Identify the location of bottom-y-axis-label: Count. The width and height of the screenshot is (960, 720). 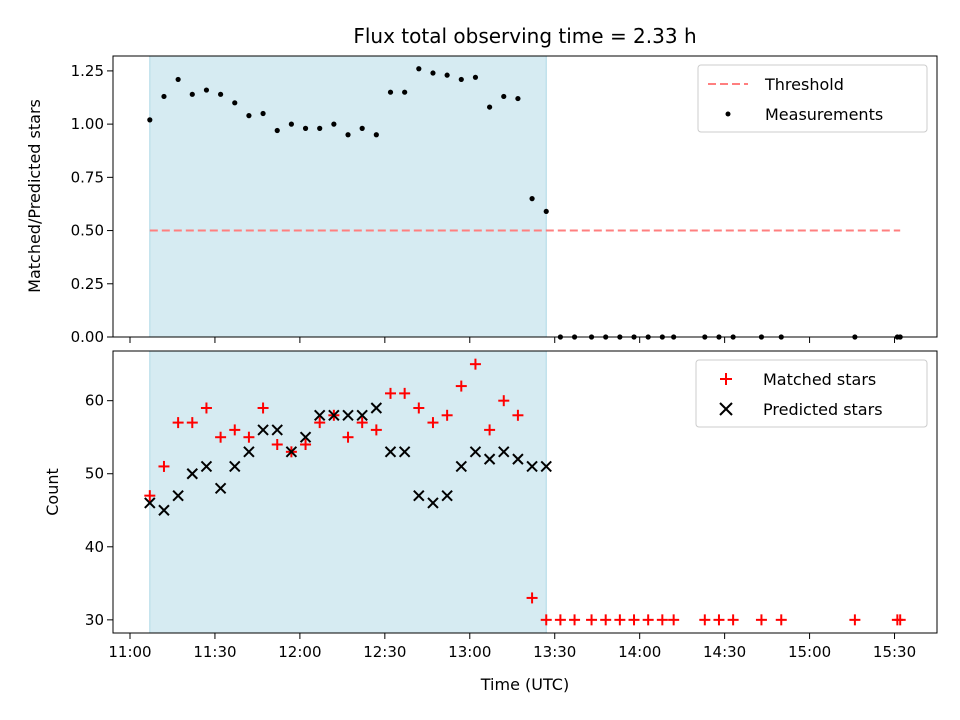
(52, 492).